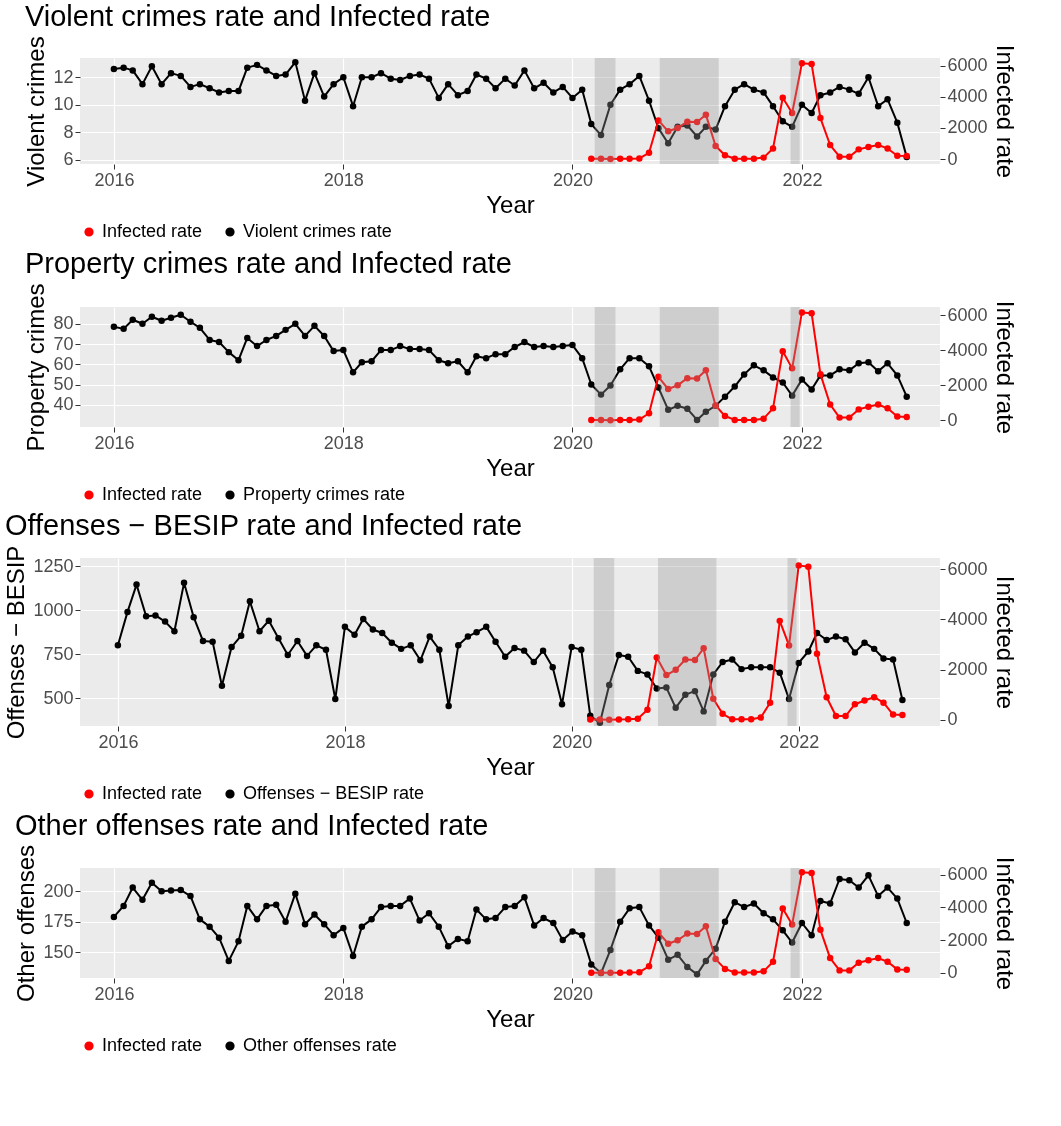 The height and width of the screenshot is (1126, 1061). I want to click on y-tick-label: 80, so click(63, 323).